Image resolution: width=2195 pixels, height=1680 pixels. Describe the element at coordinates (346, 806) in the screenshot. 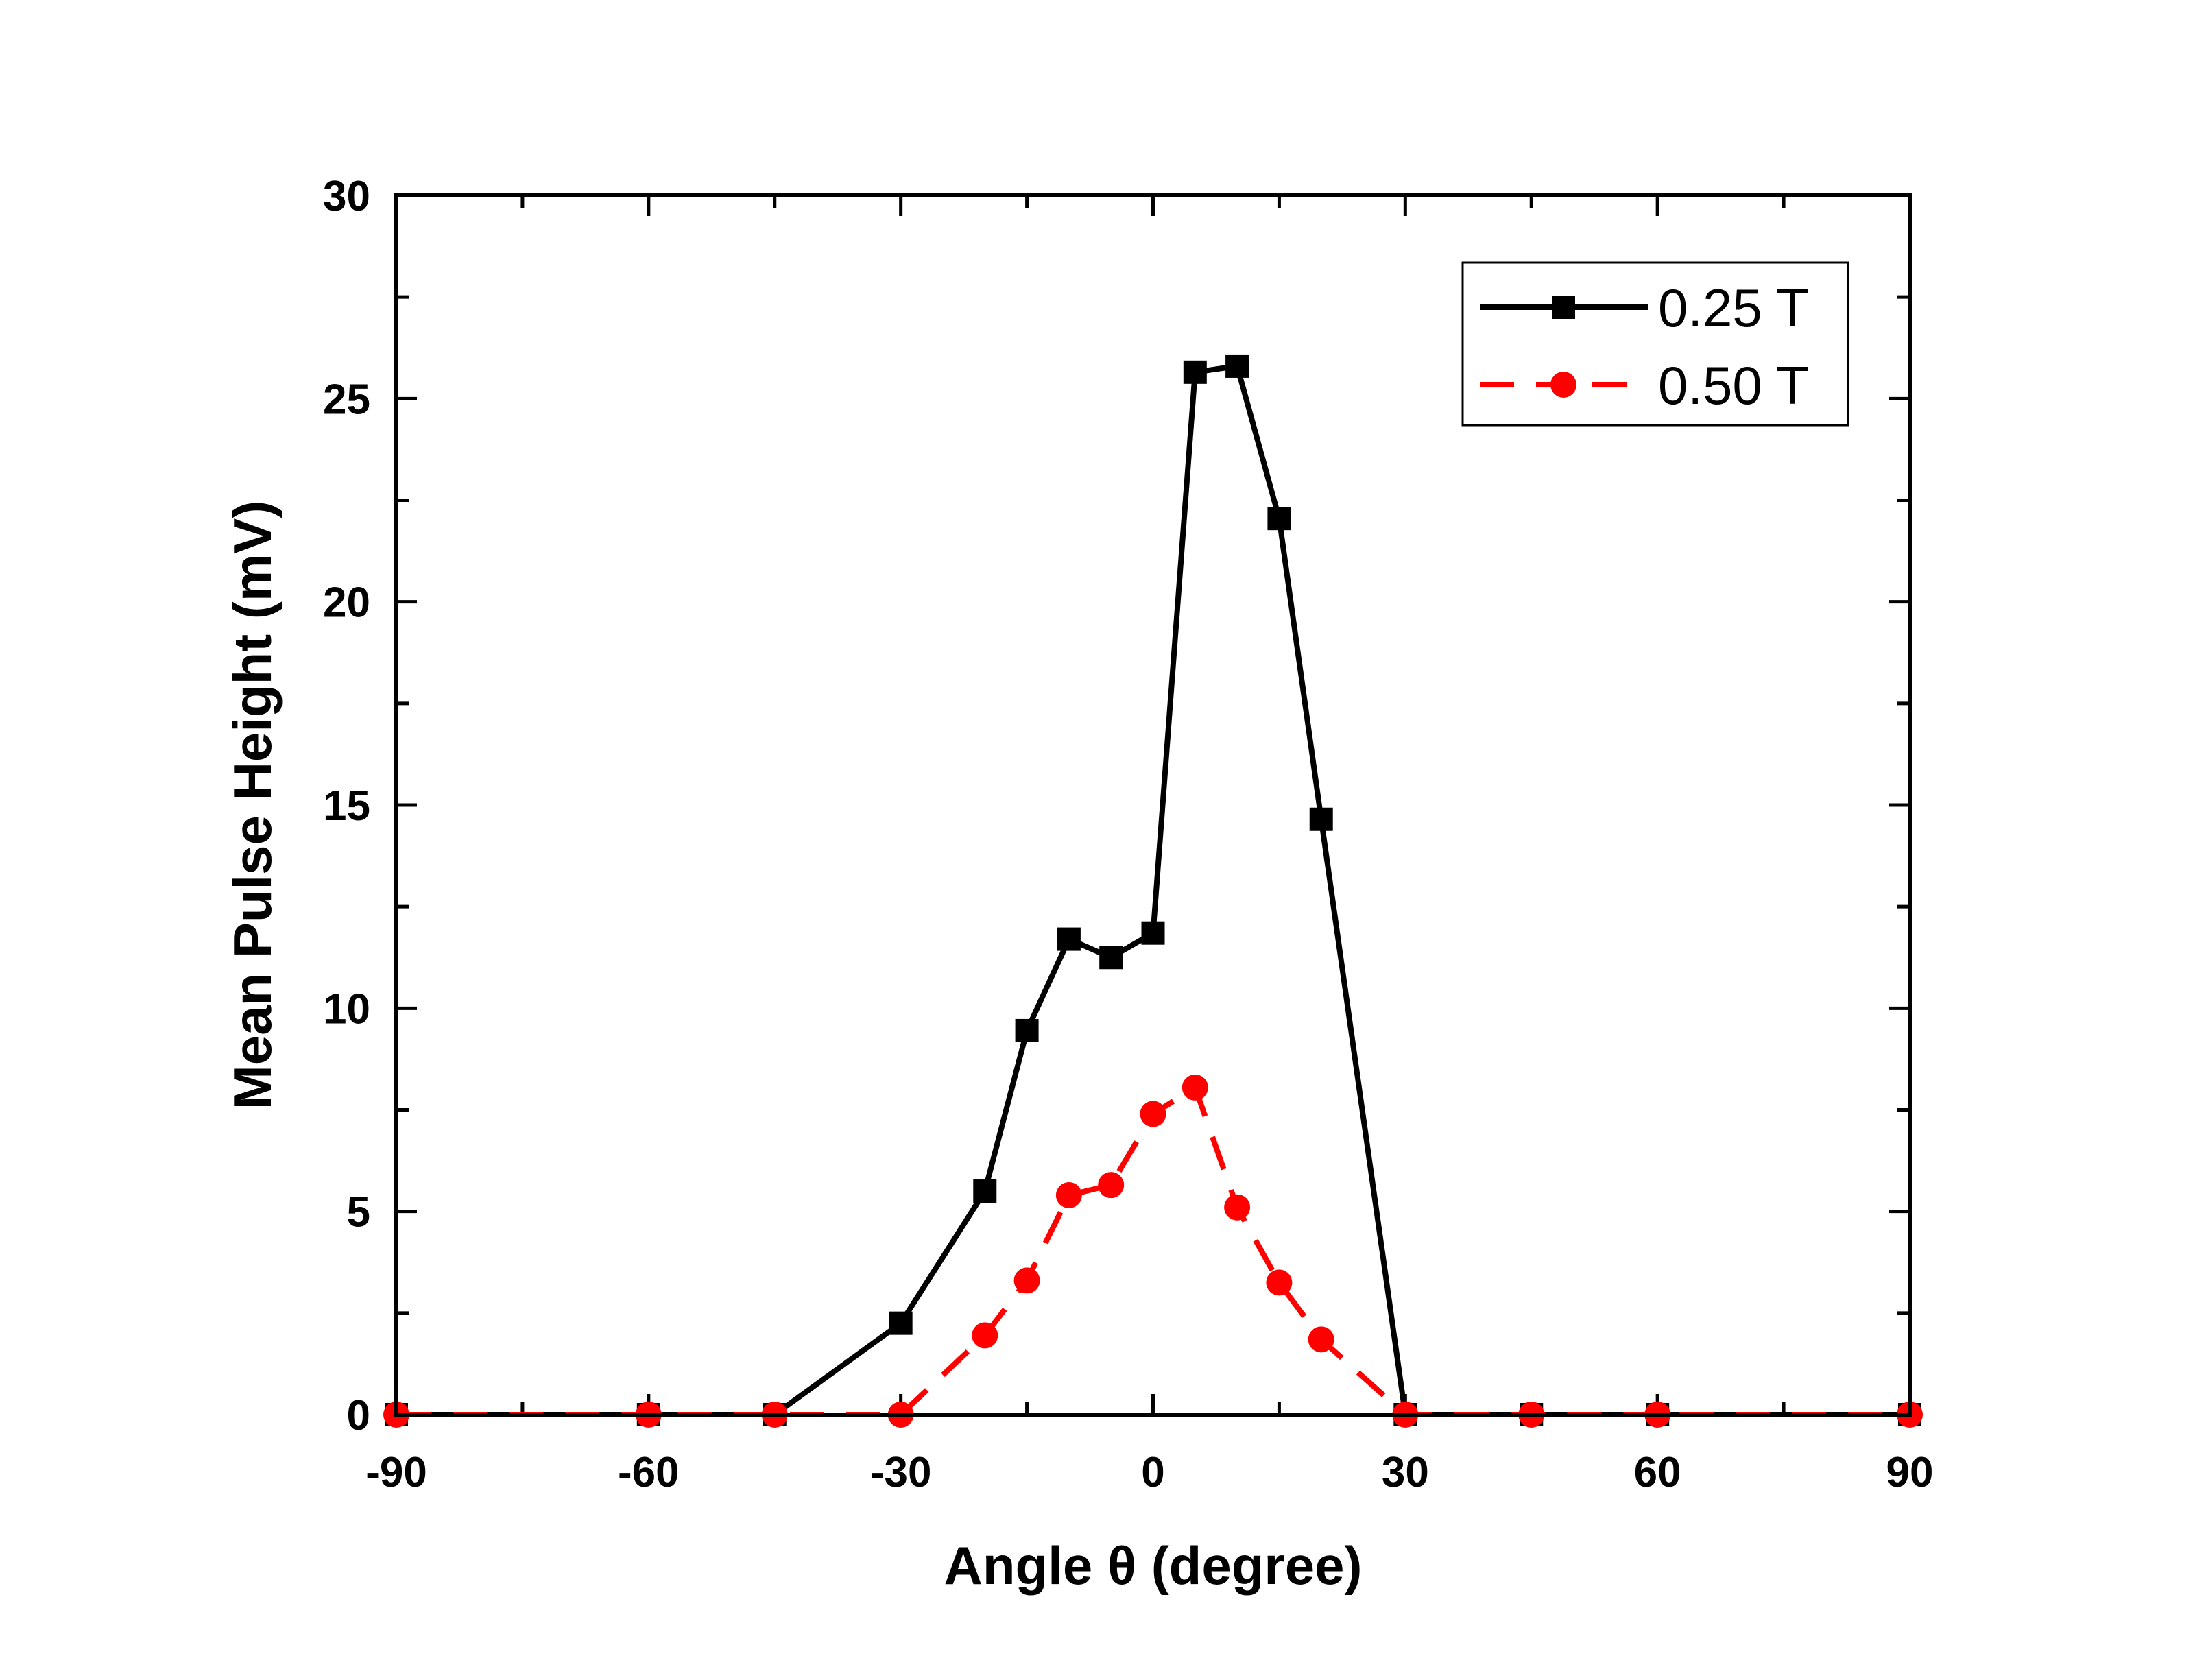

I see `y-tick-label: 15` at that location.